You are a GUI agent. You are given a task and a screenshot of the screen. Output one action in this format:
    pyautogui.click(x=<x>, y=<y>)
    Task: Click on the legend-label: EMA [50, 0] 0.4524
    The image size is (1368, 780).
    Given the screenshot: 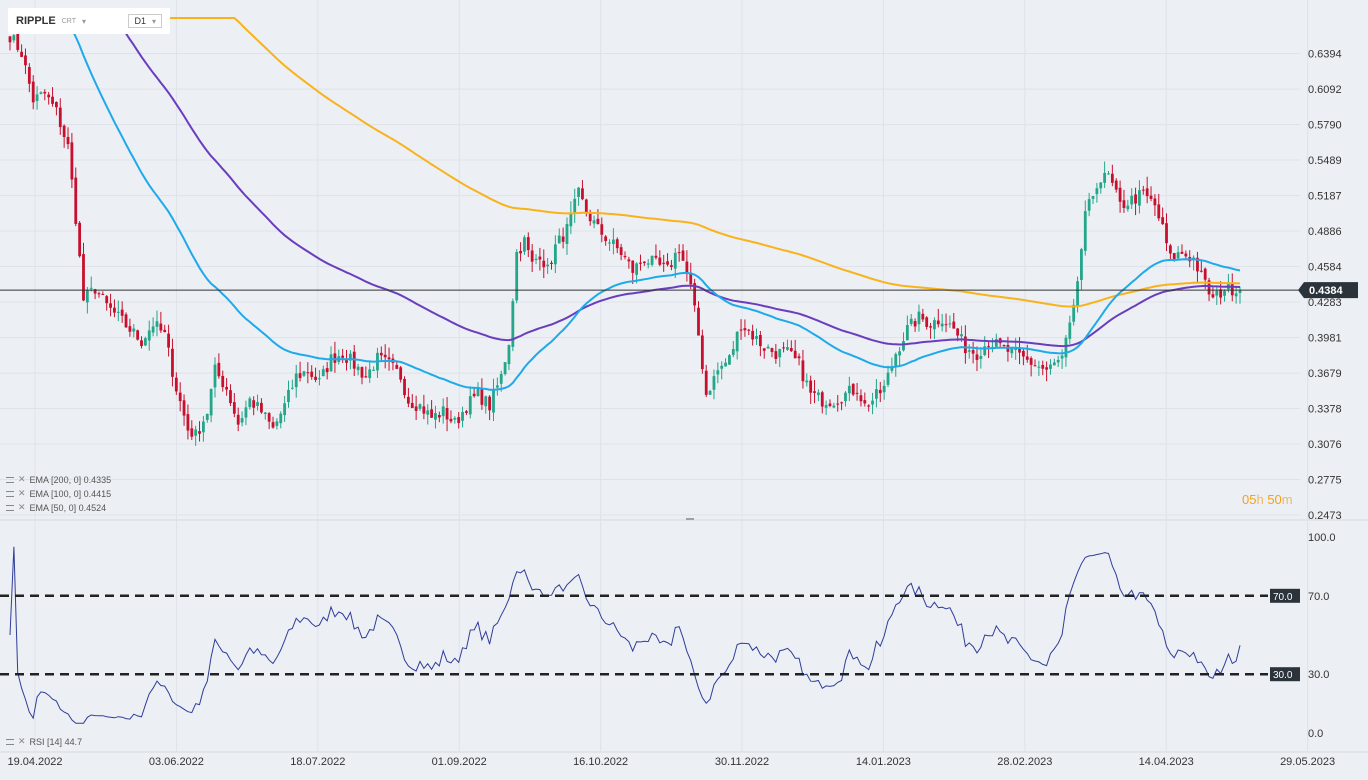 What is the action you would take?
    pyautogui.click(x=68, y=507)
    